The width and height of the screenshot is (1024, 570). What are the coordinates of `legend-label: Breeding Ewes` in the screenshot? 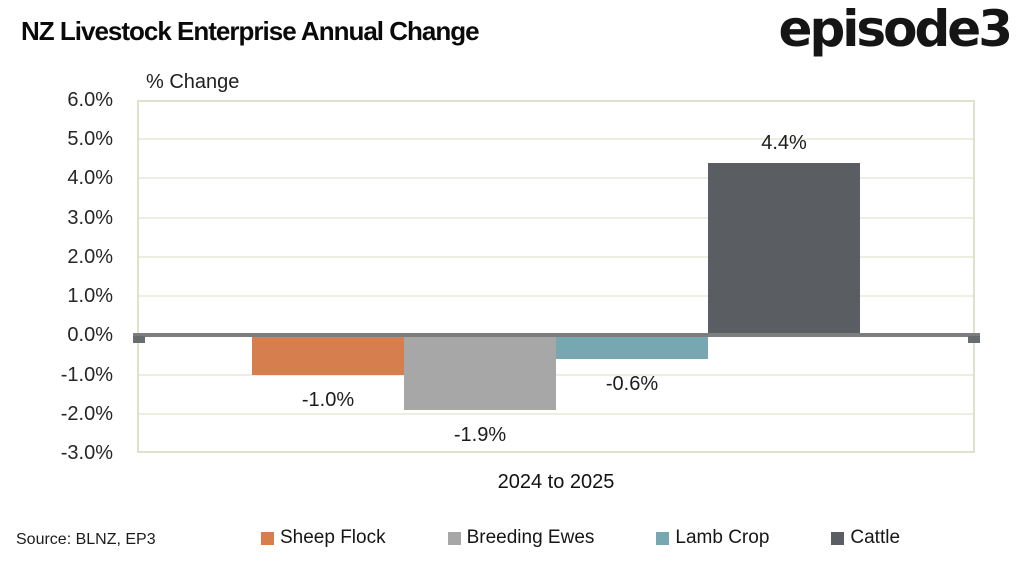 It's located at (530, 537).